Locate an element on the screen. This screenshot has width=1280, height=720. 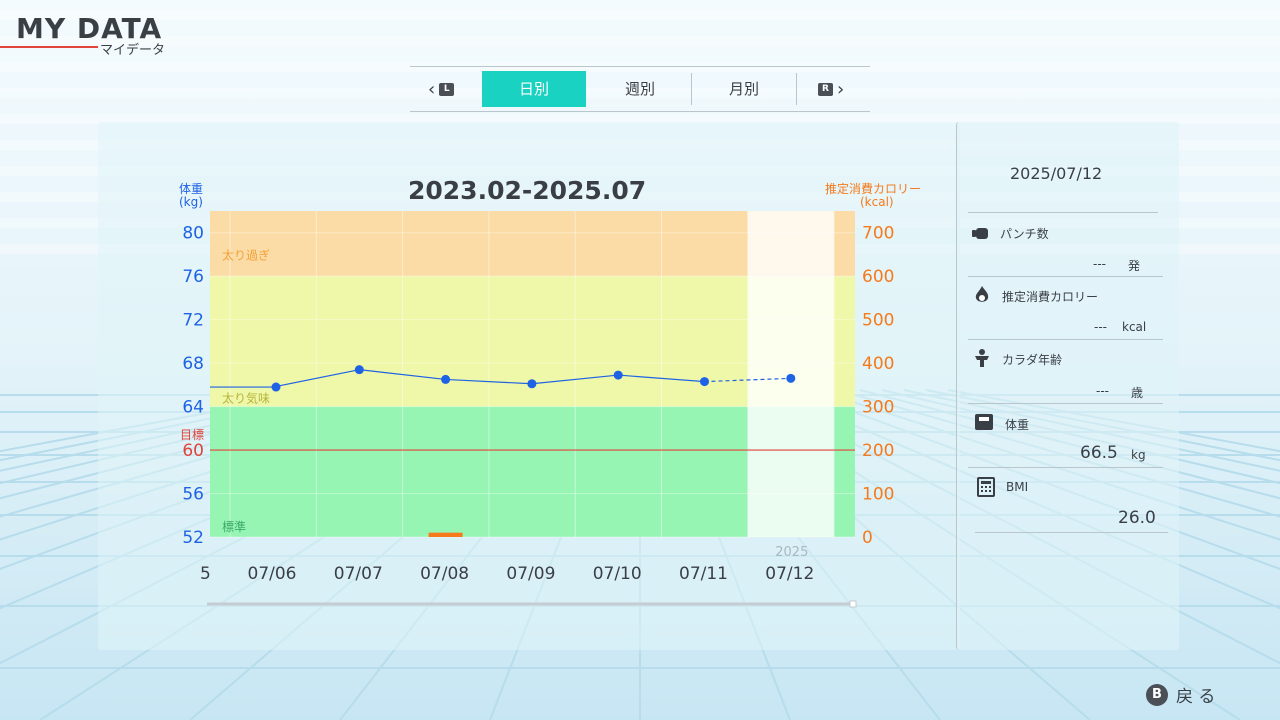
weight-label: 体重 is located at coordinates (1017, 425).